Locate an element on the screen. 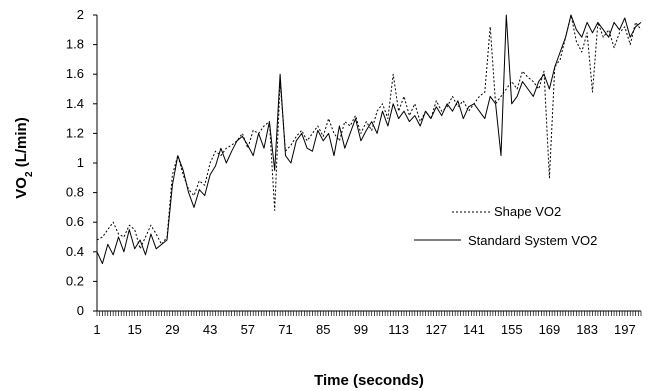 The width and height of the screenshot is (647, 391). legend-label-shape-vo2: Shape VO2 is located at coordinates (527, 211).